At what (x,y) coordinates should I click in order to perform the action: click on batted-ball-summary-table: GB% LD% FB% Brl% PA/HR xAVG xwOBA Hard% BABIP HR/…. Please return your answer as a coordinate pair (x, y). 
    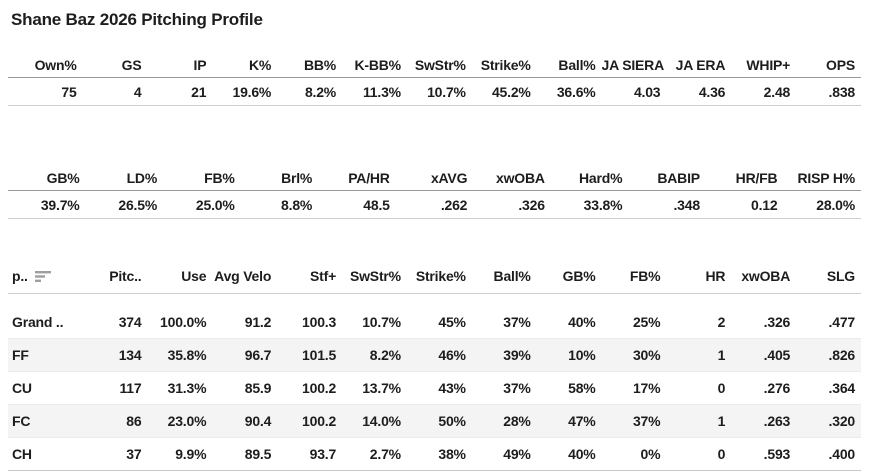
    Looking at the image, I should click on (434, 192).